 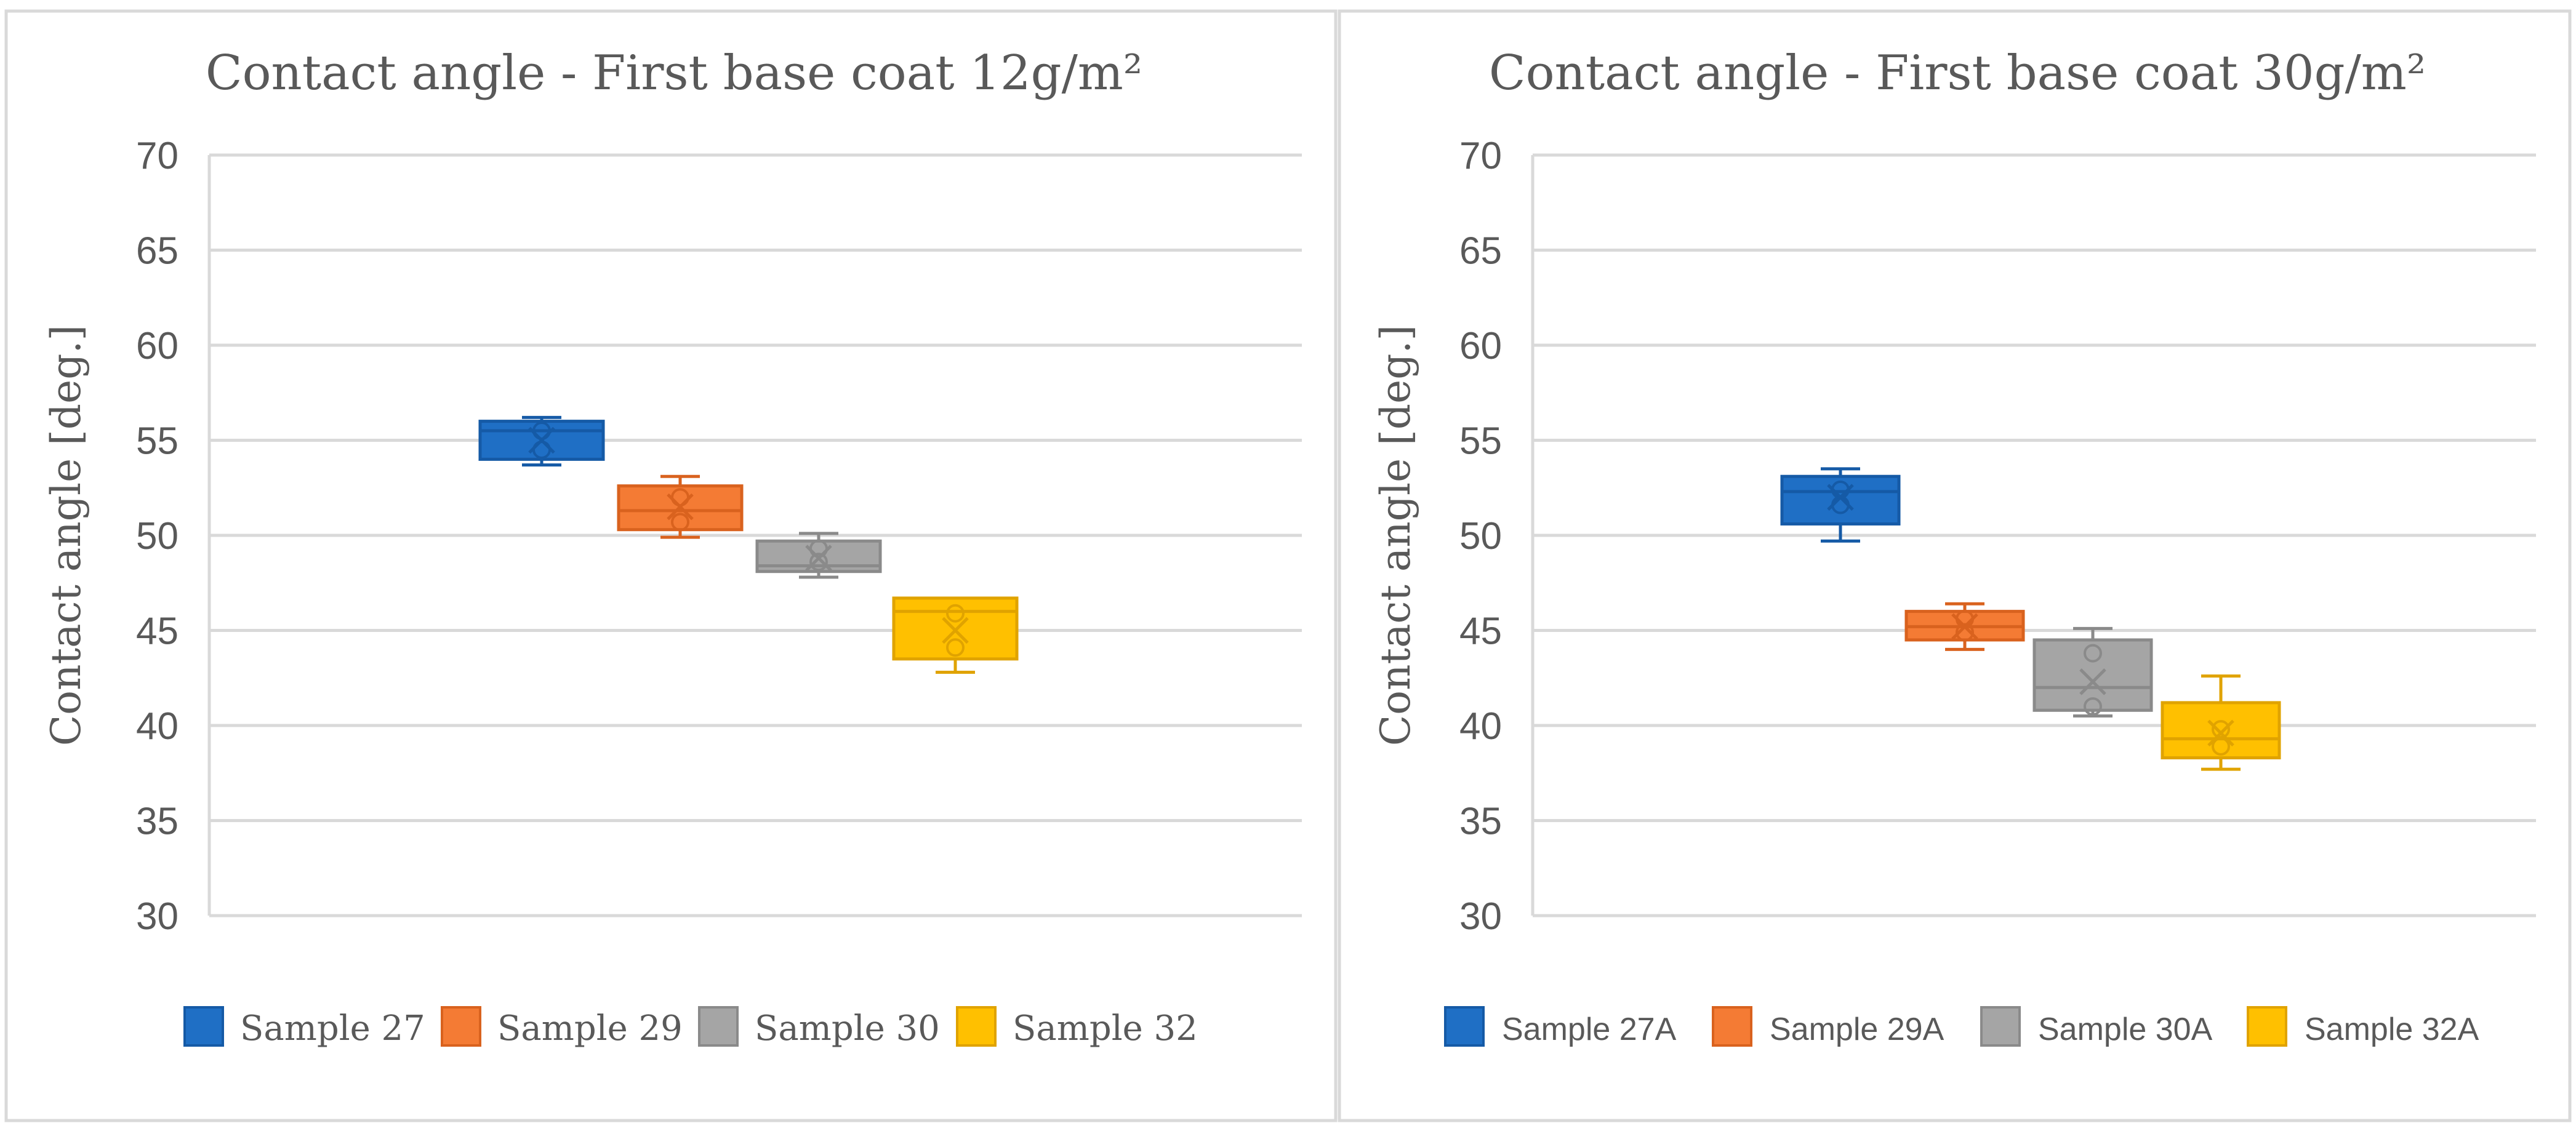 I want to click on legend-label: Sample 30A, so click(x=2125, y=1029).